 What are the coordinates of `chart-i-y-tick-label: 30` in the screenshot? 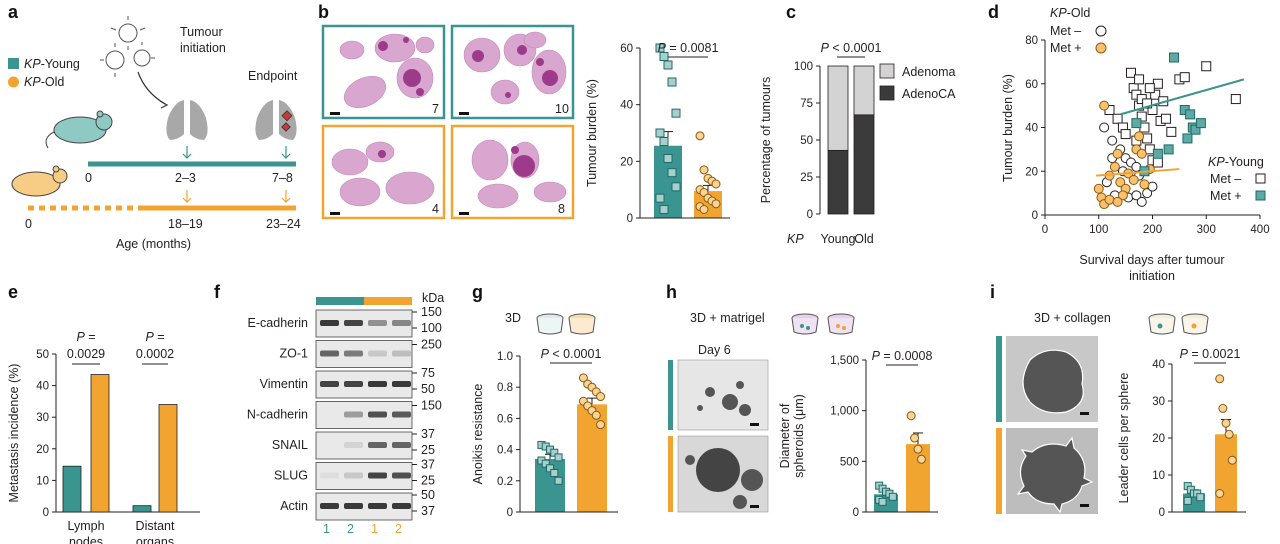 It's located at (1158, 402).